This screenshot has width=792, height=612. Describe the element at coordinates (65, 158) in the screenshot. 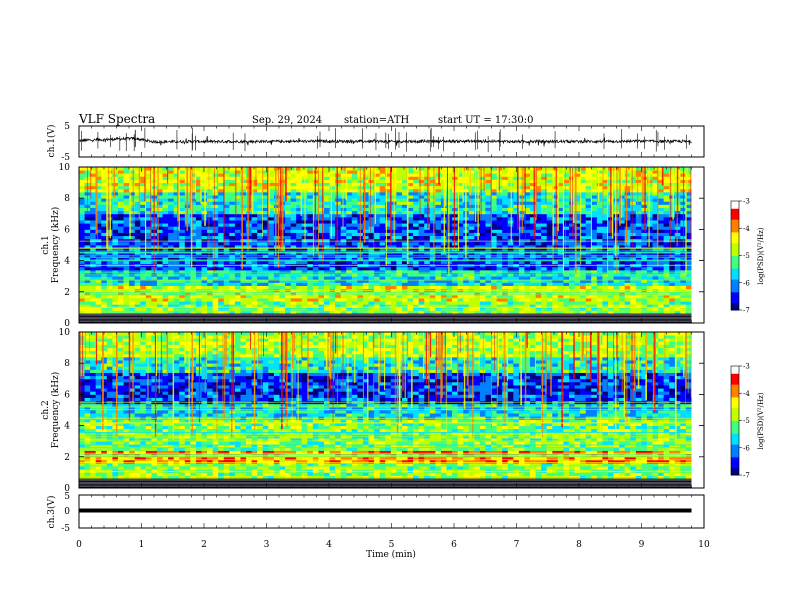

I see `ch1-ytick-bottom: -5` at that location.